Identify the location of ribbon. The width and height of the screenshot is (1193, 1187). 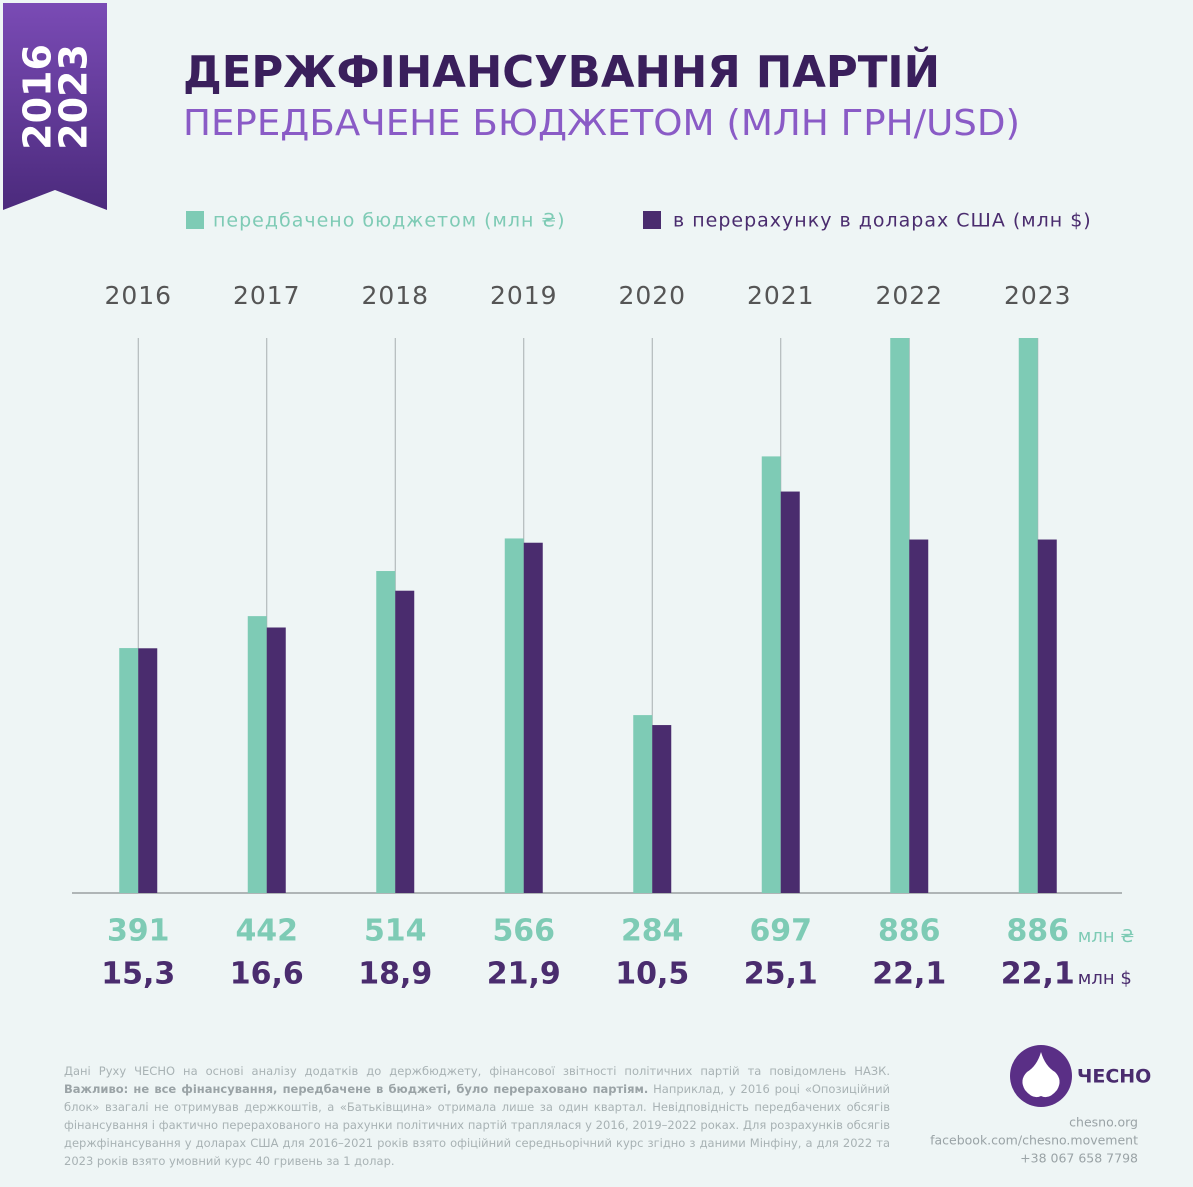
(55, 106).